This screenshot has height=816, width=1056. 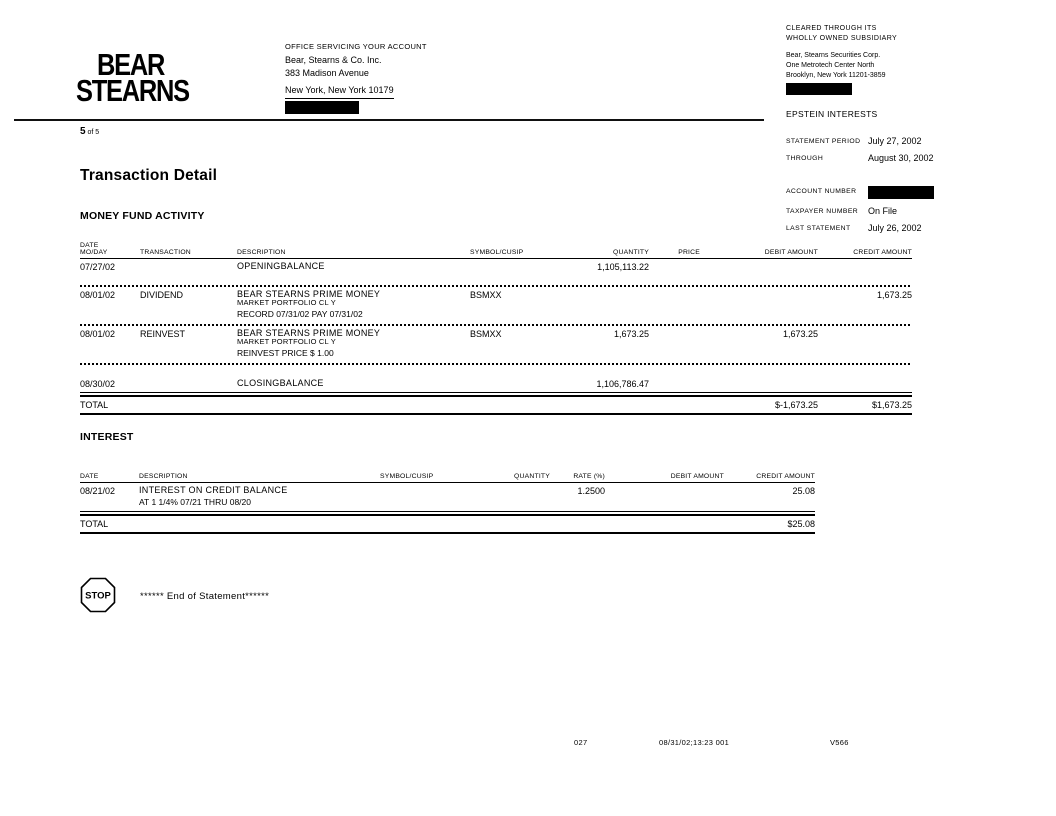 What do you see at coordinates (823, 141) in the screenshot?
I see `statement-period-label: STATEMENT PERIOD` at bounding box center [823, 141].